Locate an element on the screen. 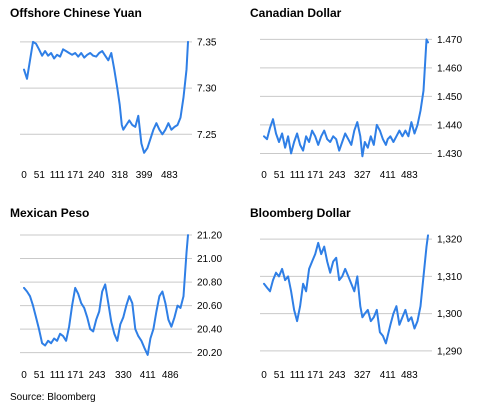  y-tick-label: 20.80 is located at coordinates (209, 283).